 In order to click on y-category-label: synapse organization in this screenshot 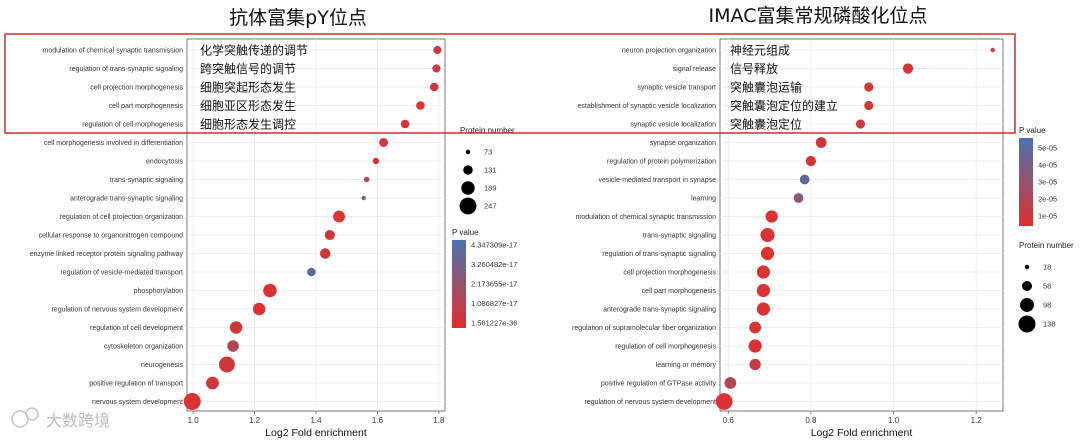, I will do `click(683, 143)`.